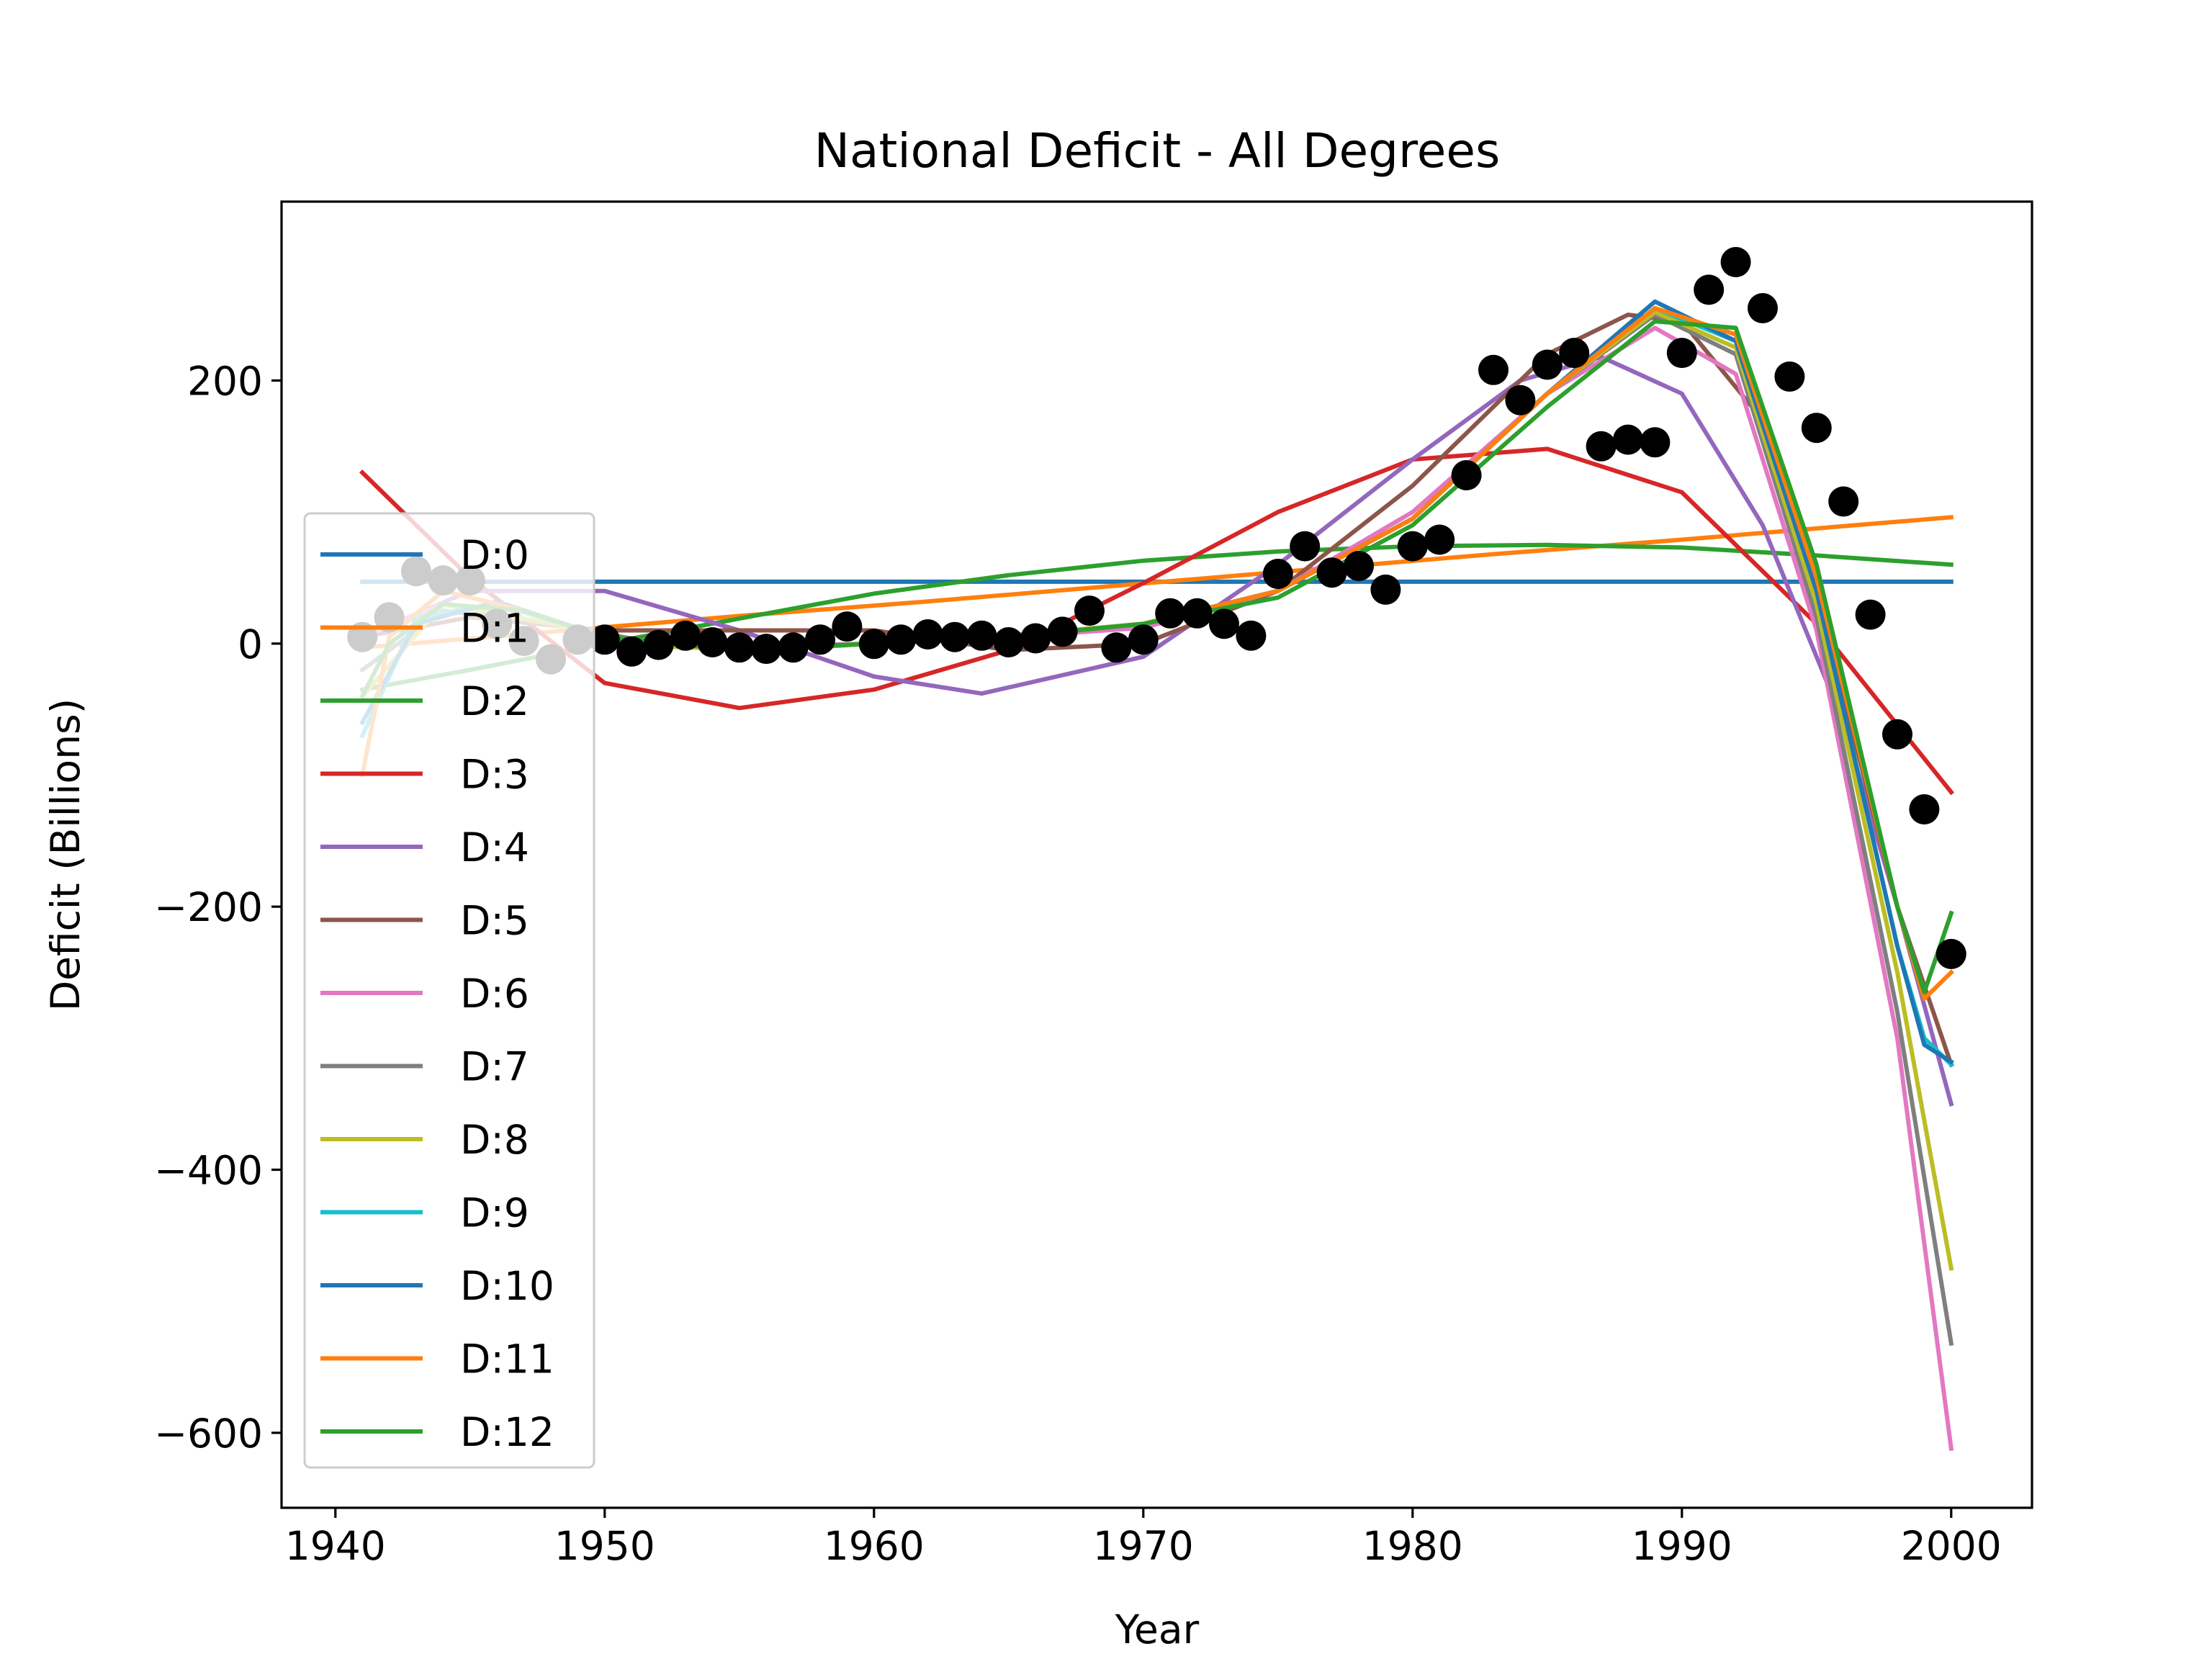 The image size is (2212, 1659). What do you see at coordinates (494, 775) in the screenshot?
I see `legend-label: D:3` at bounding box center [494, 775].